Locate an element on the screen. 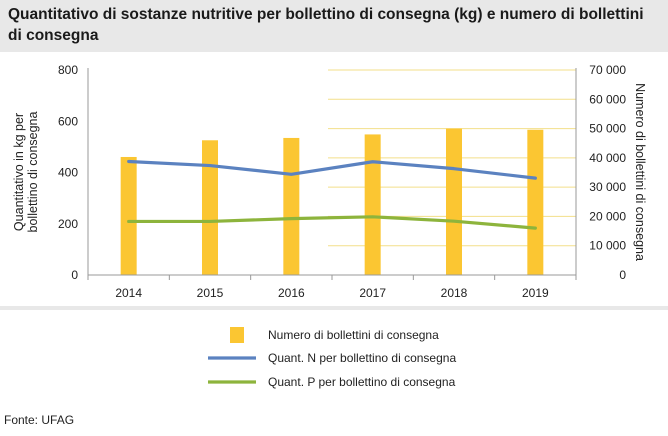 Image resolution: width=668 pixels, height=436 pixels. y-right-tick-label: 40 000 is located at coordinates (607, 158).